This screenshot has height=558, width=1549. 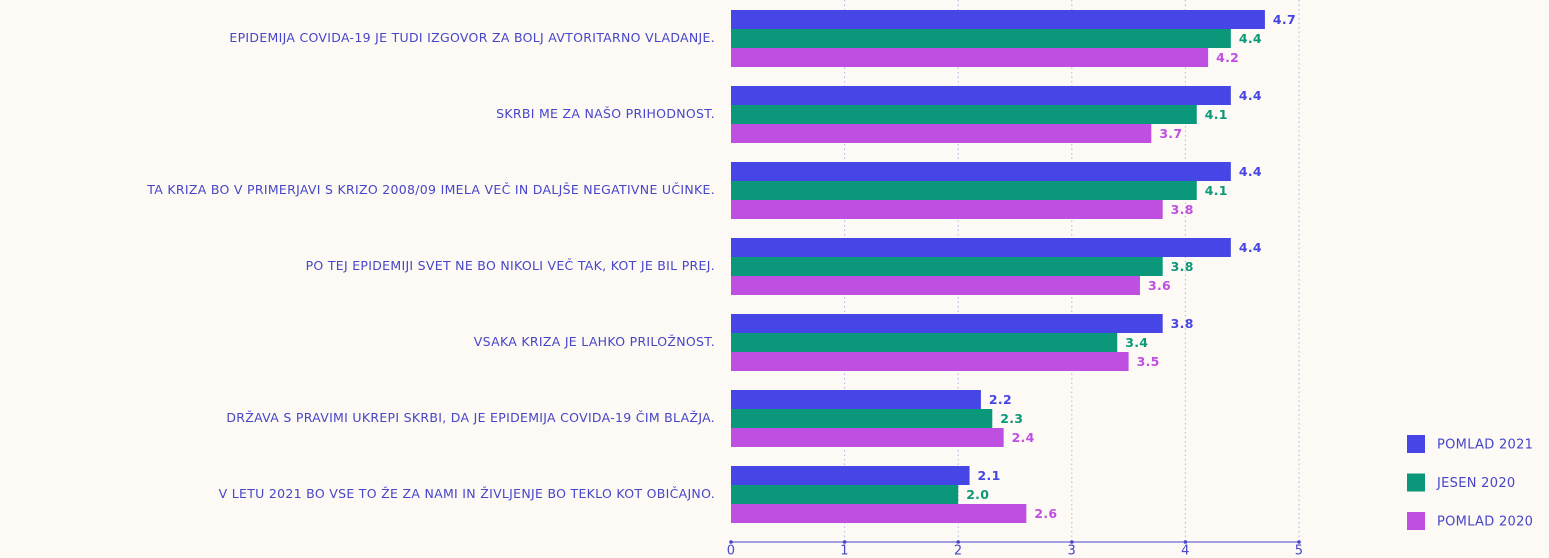 I want to click on value-label: 3.5, so click(x=1148, y=361).